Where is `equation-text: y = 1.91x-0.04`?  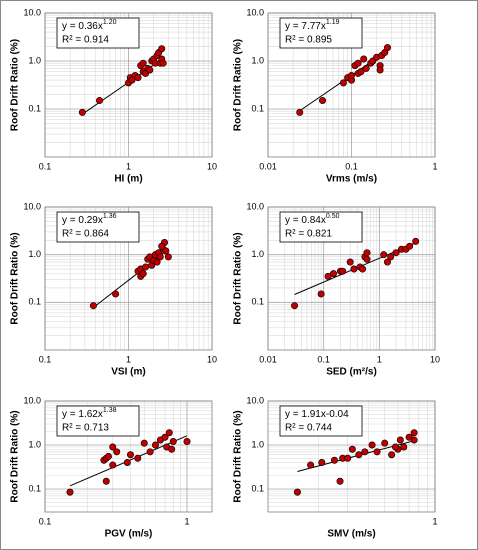 equation-text: y = 1.91x-0.04 is located at coordinates (317, 414).